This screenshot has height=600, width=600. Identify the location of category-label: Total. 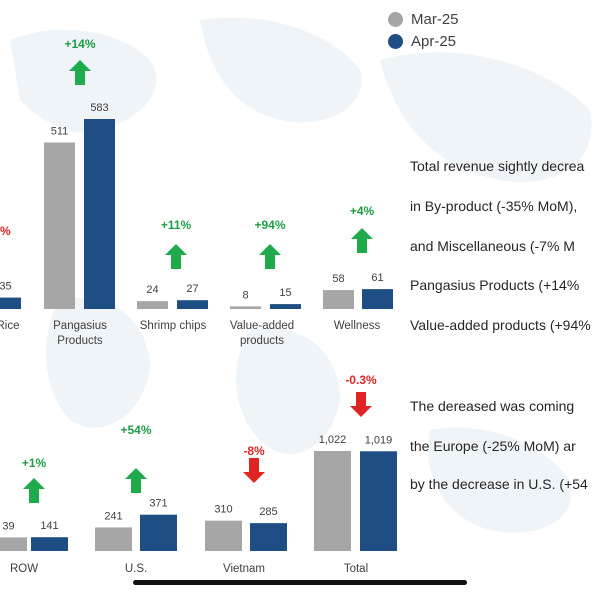
(356, 569).